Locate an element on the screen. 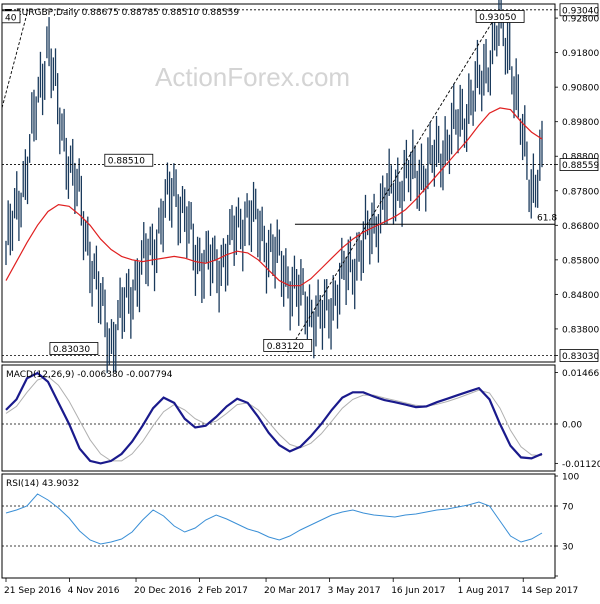 The height and width of the screenshot is (604, 600). price-annotation-label: 0.83030 is located at coordinates (71, 350).